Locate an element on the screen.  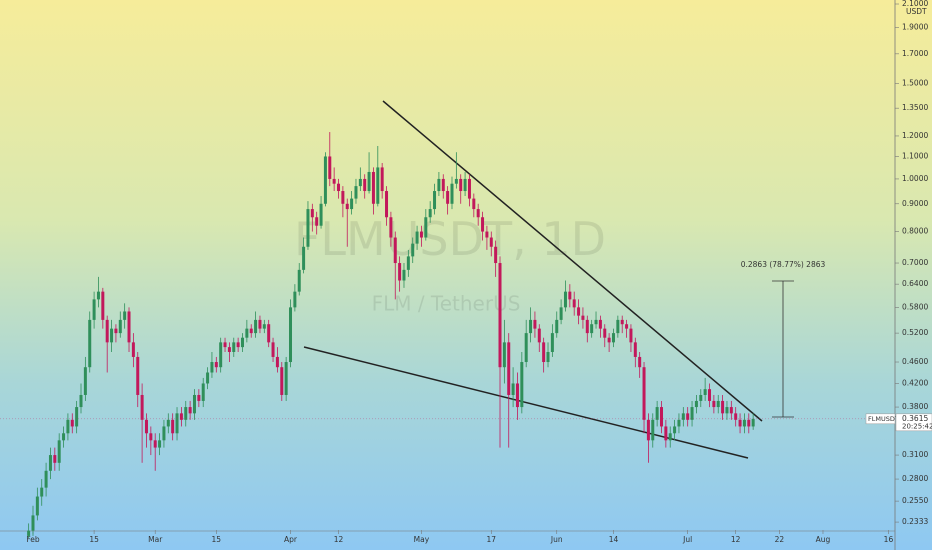
y-tick-label: 1.9000 is located at coordinates (915, 27).